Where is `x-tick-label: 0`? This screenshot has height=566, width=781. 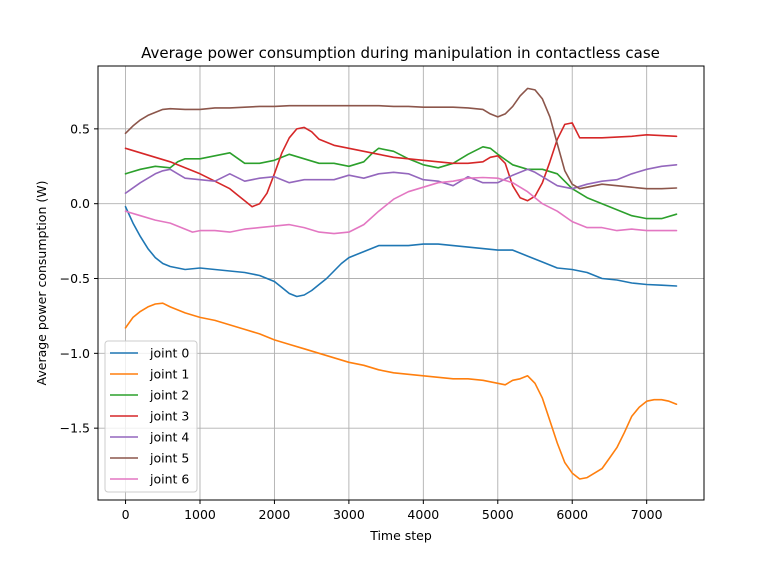
x-tick-label: 0 is located at coordinates (126, 514).